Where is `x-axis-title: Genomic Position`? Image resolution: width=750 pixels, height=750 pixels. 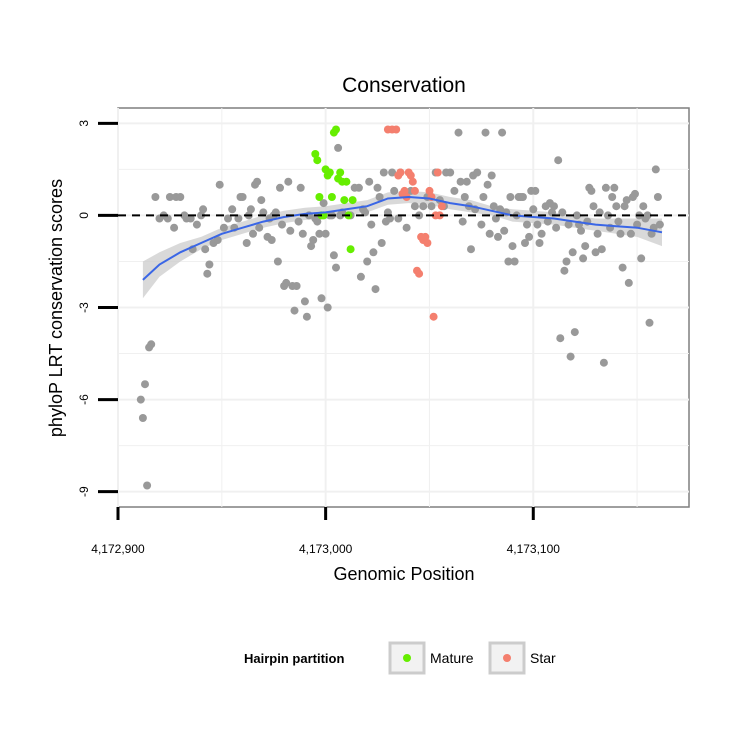 x-axis-title: Genomic Position is located at coordinates (403, 574).